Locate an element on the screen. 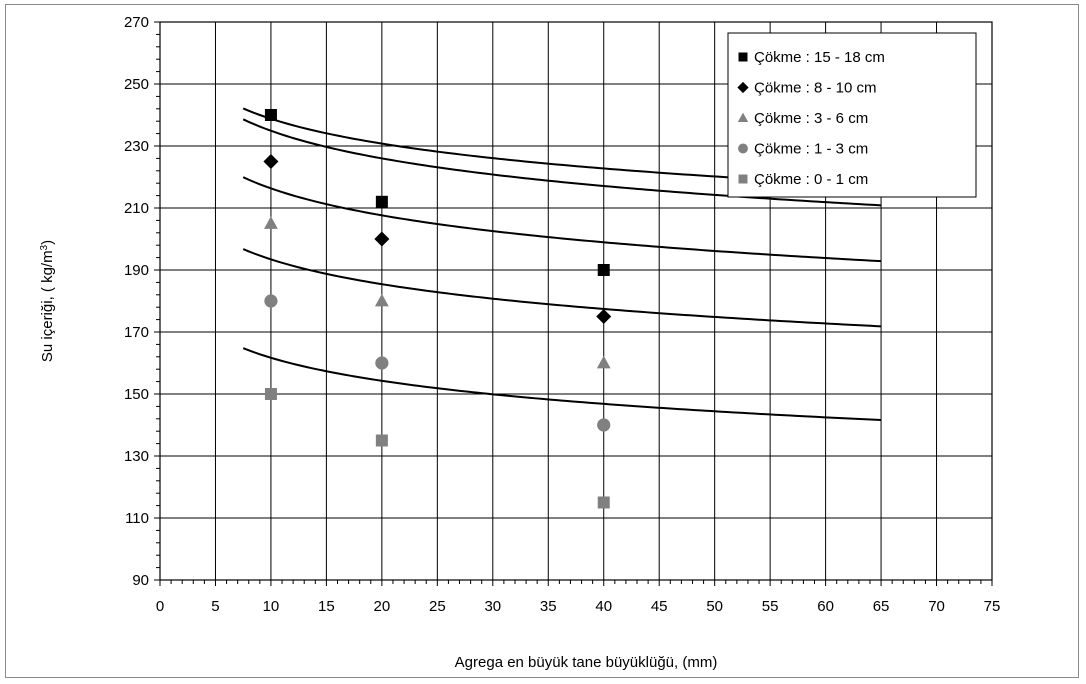  y-tick-label: 230 is located at coordinates (136, 146).